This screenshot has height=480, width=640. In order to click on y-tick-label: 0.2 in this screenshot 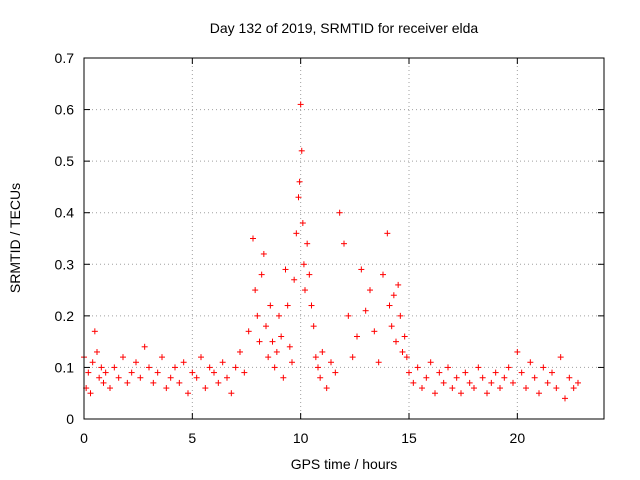, I will do `click(65, 316)`.